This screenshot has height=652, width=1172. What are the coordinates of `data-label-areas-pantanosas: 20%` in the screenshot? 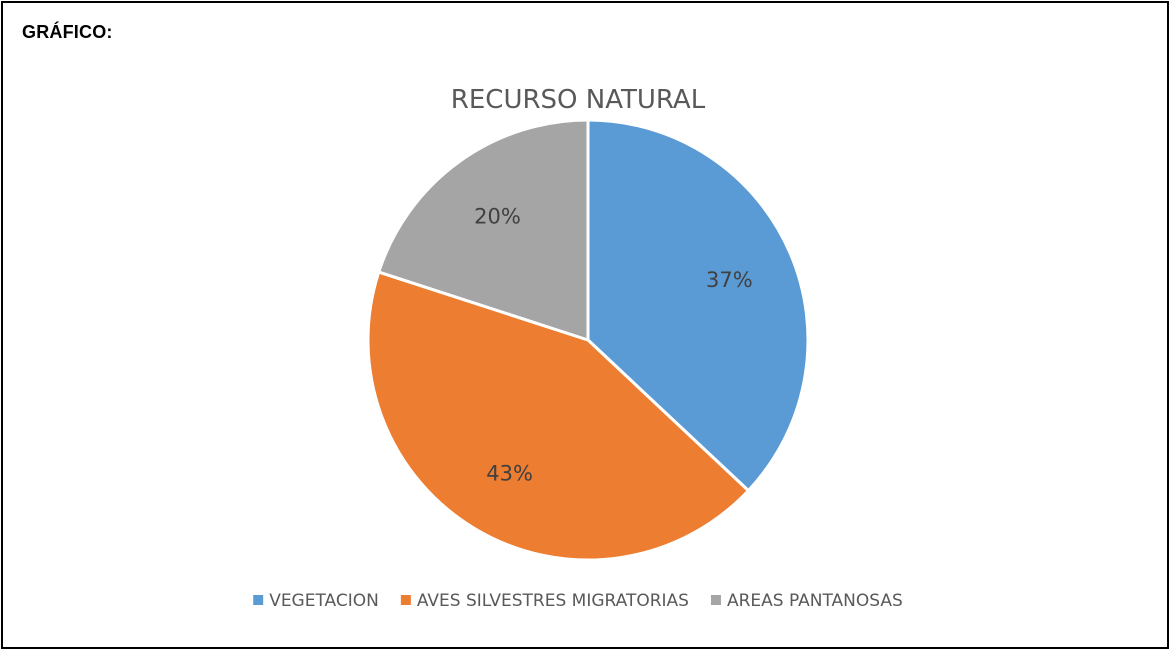 It's located at (497, 216).